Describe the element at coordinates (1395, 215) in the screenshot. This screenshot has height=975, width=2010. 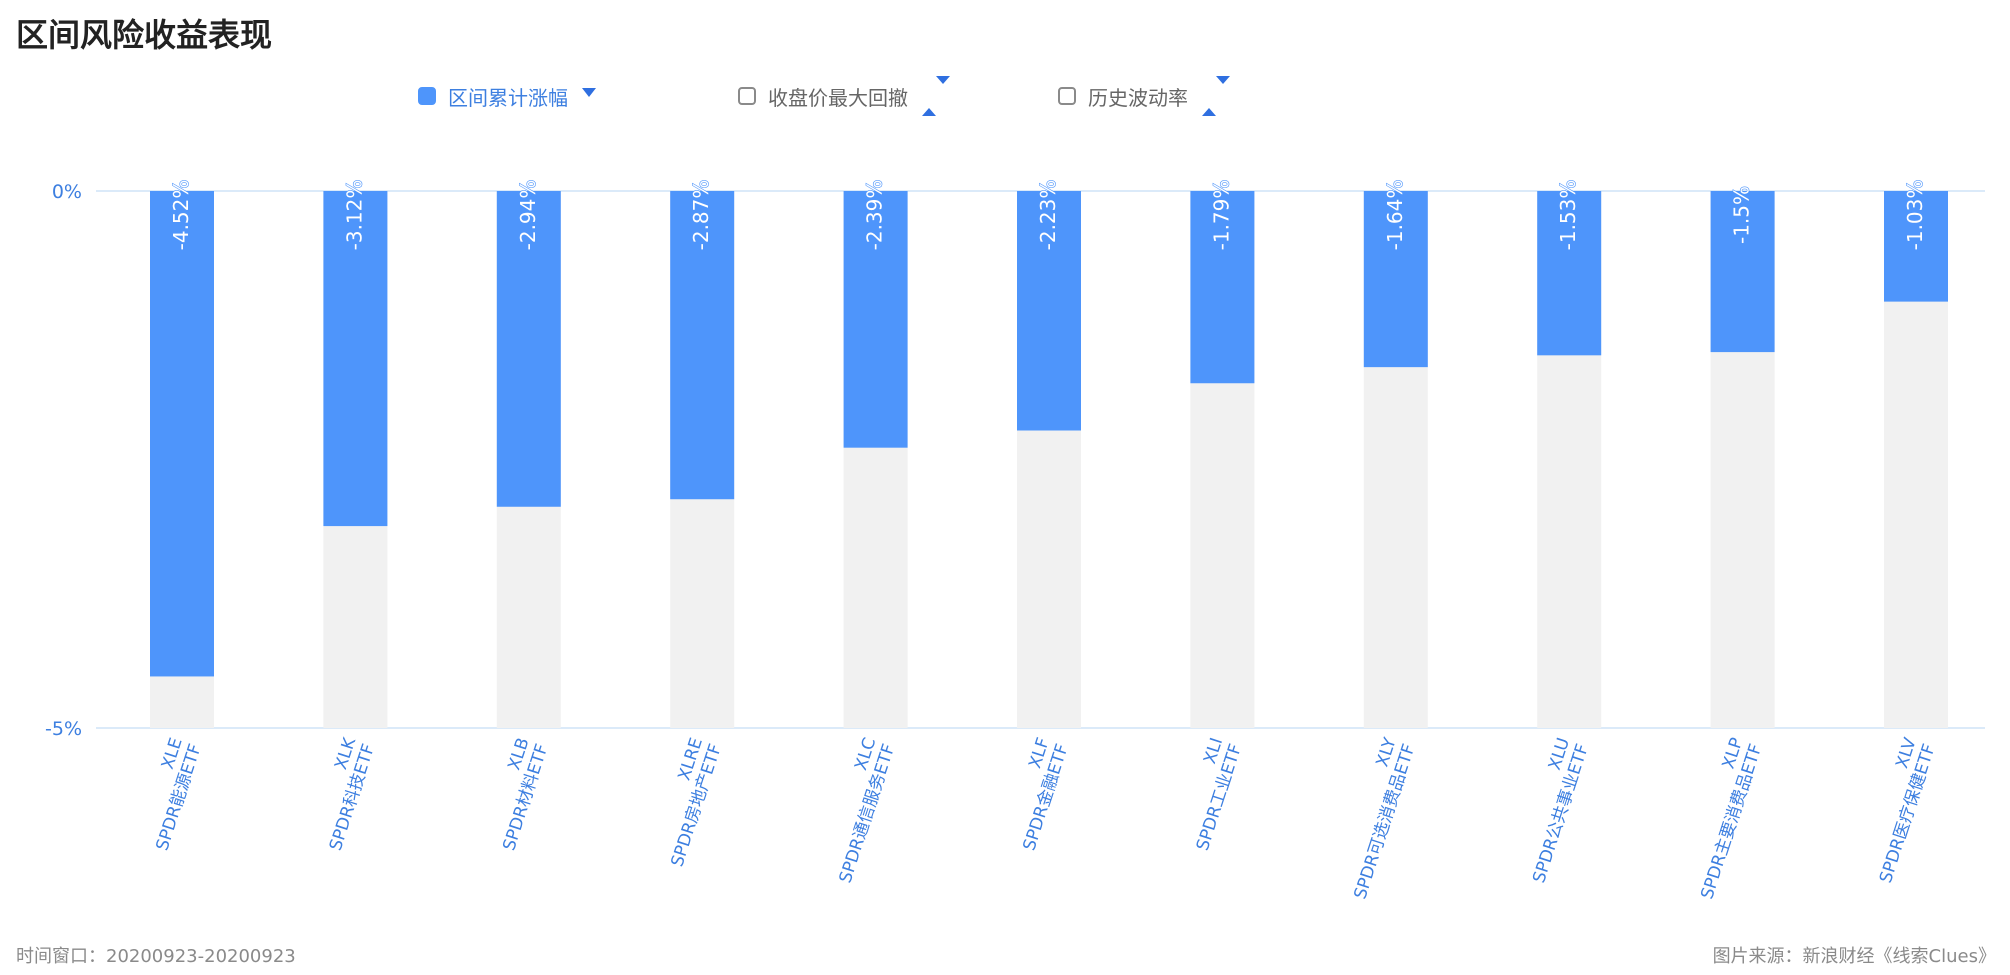
I see `bar-value-label: -1.64%` at that location.